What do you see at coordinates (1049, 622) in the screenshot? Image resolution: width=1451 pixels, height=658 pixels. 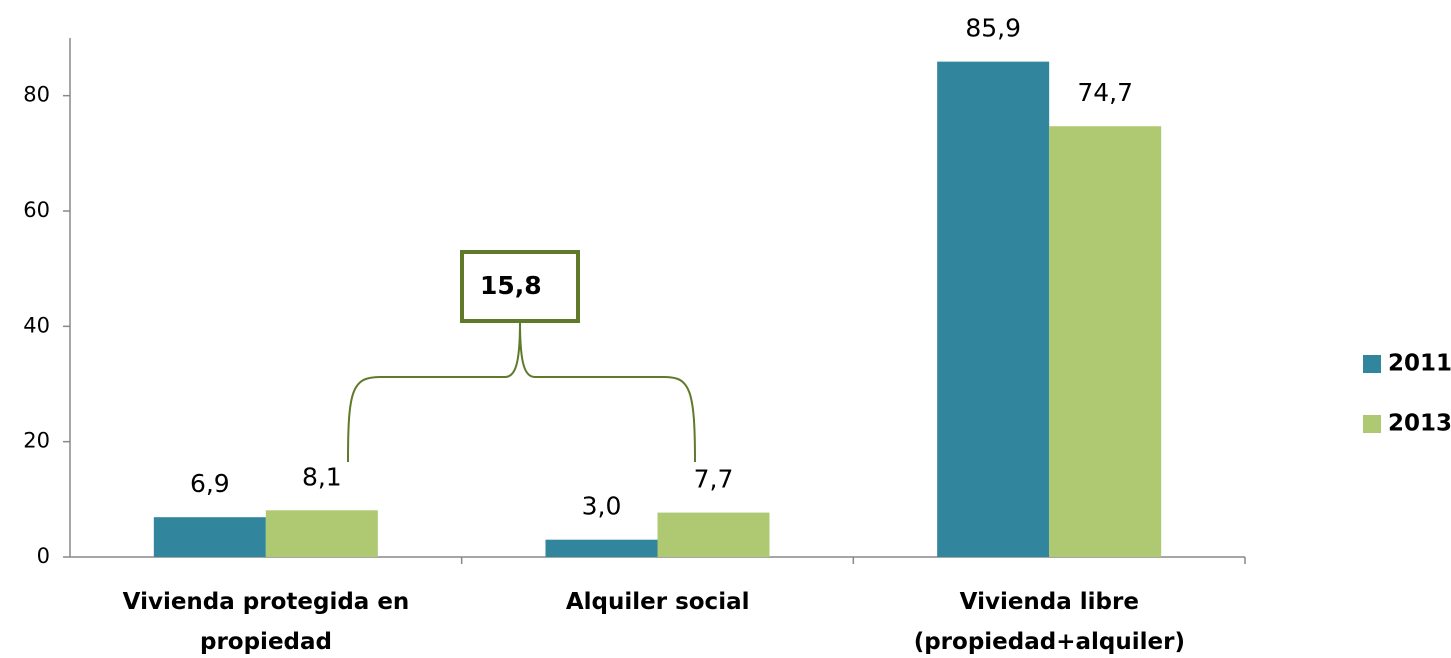 I see `x-tick-label: Vivienda libre (propiedad+alquiler)` at bounding box center [1049, 622].